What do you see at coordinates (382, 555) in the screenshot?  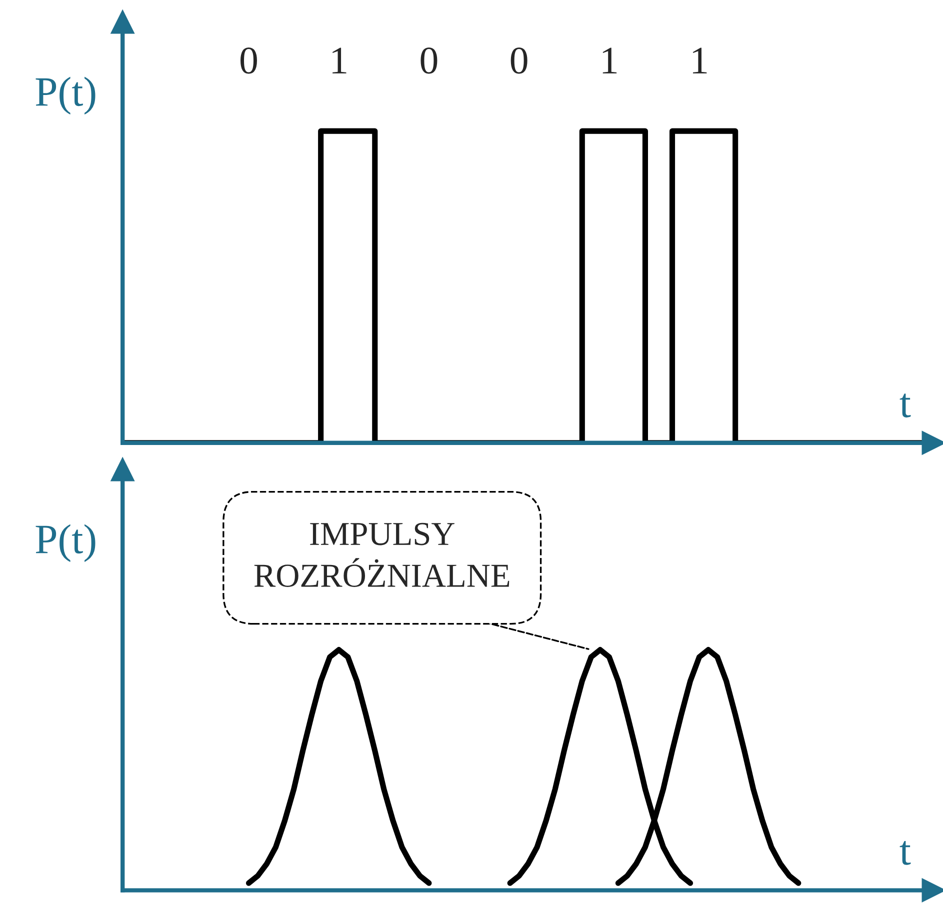 I see `text: IMPULSY ROZRÓŻNIALNE` at bounding box center [382, 555].